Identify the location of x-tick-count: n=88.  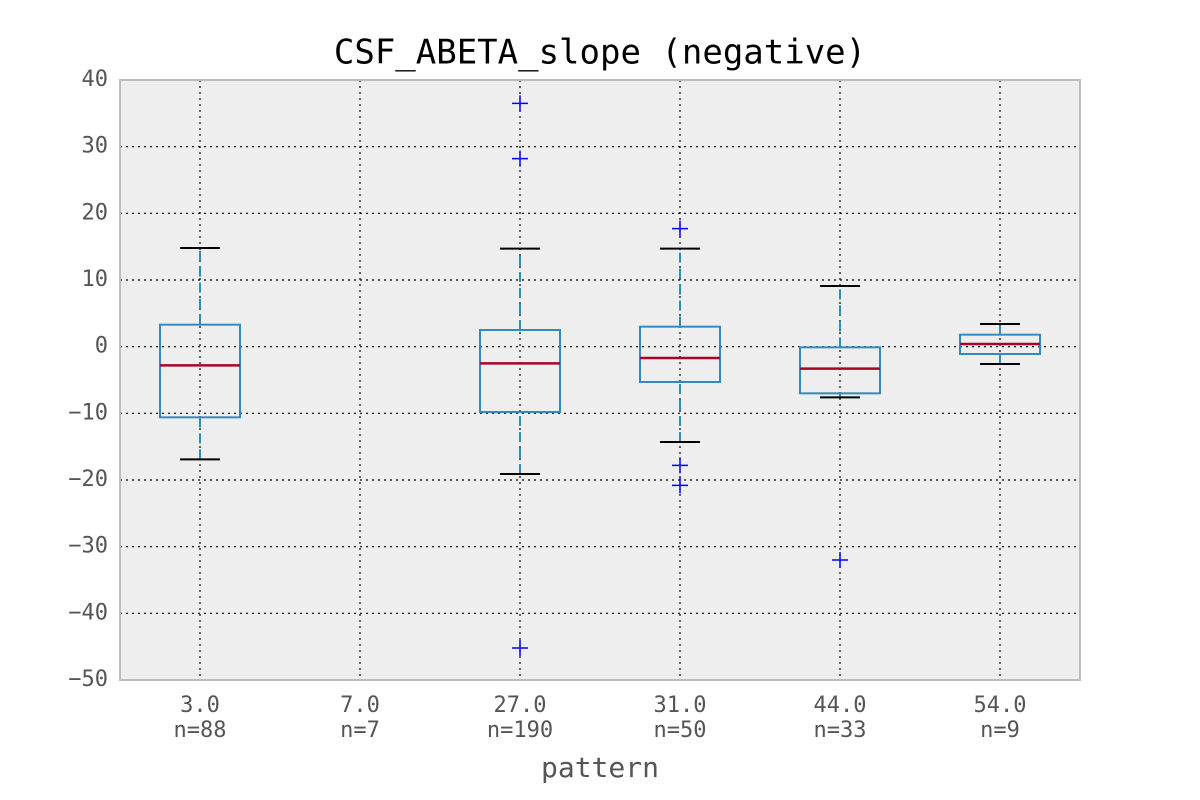
(200, 730).